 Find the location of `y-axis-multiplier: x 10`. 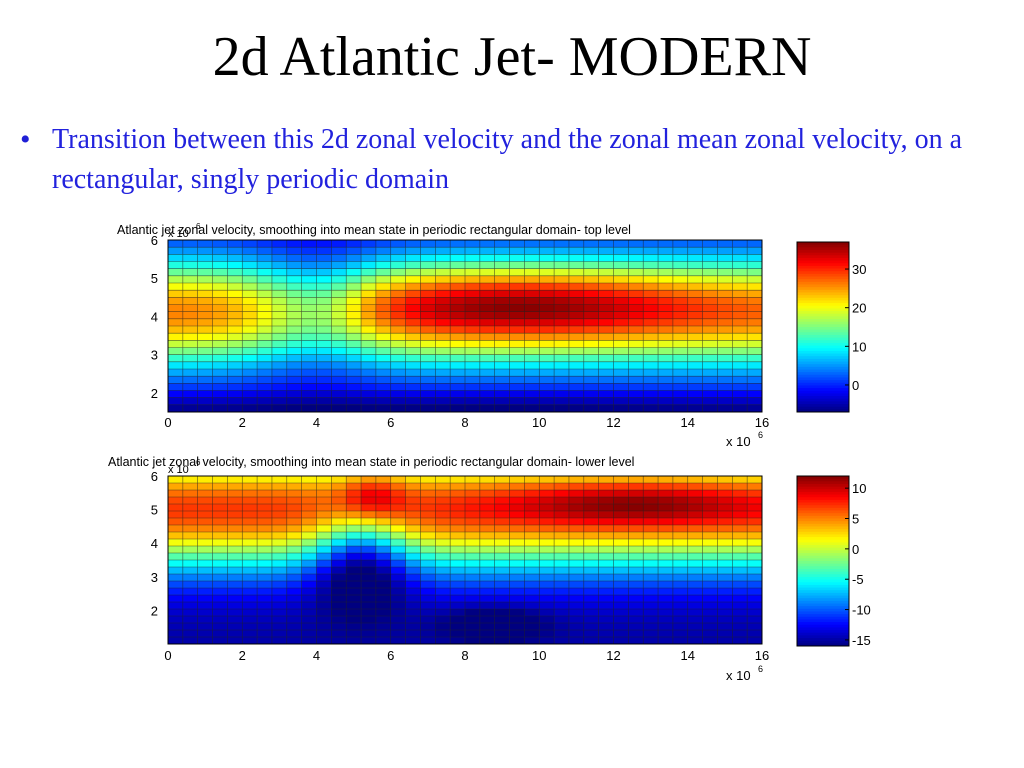

y-axis-multiplier: x 10 is located at coordinates (178, 234).